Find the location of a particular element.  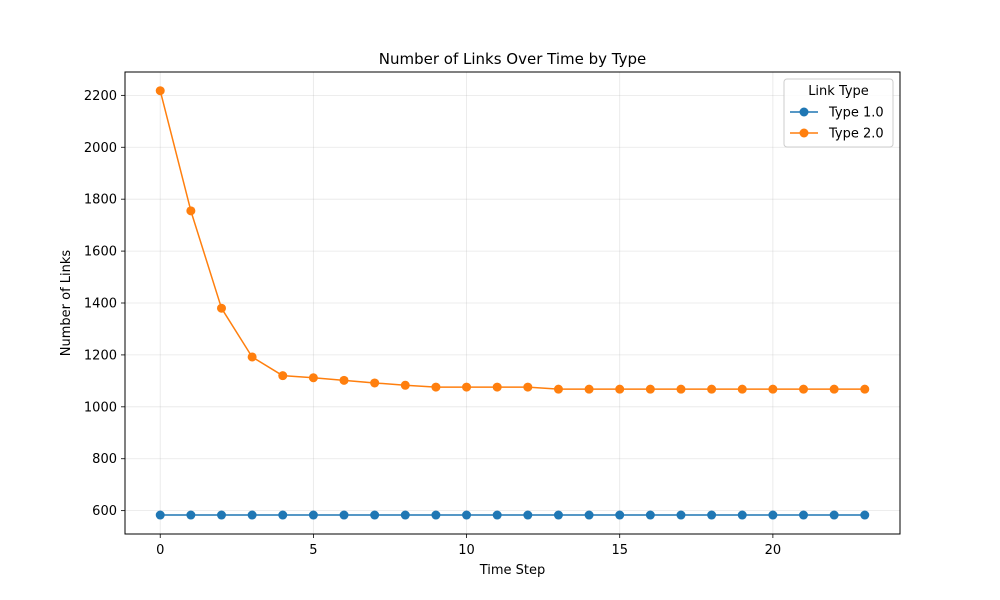

x-tick-label: 0 is located at coordinates (160, 550).